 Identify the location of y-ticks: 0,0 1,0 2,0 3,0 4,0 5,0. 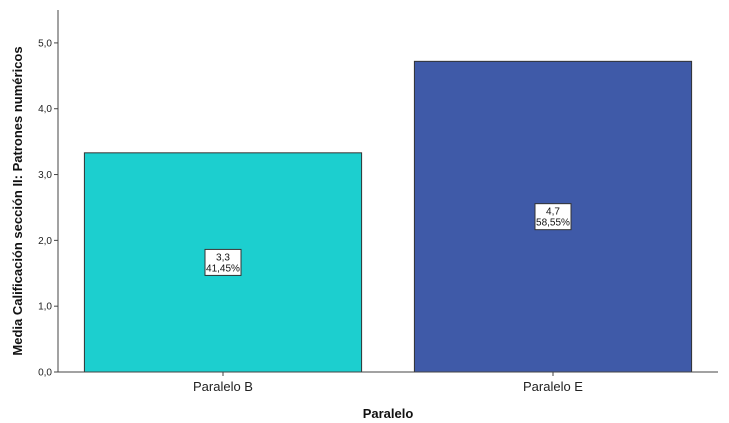
(48, 208).